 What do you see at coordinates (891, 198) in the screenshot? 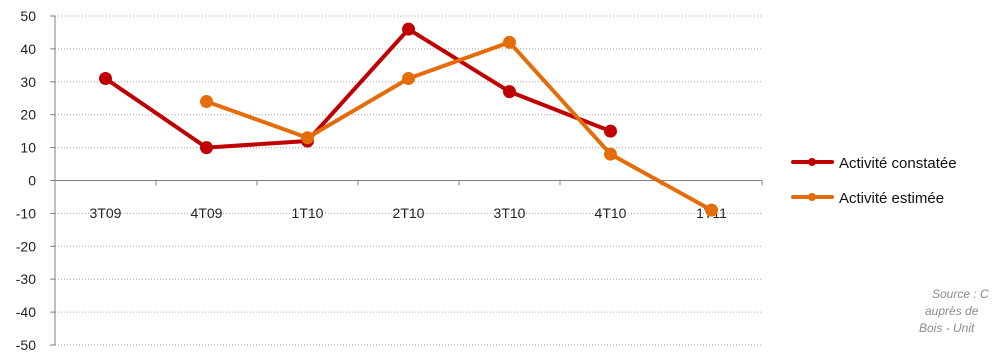
I see `legend-label-estimee: Activité estimée` at bounding box center [891, 198].